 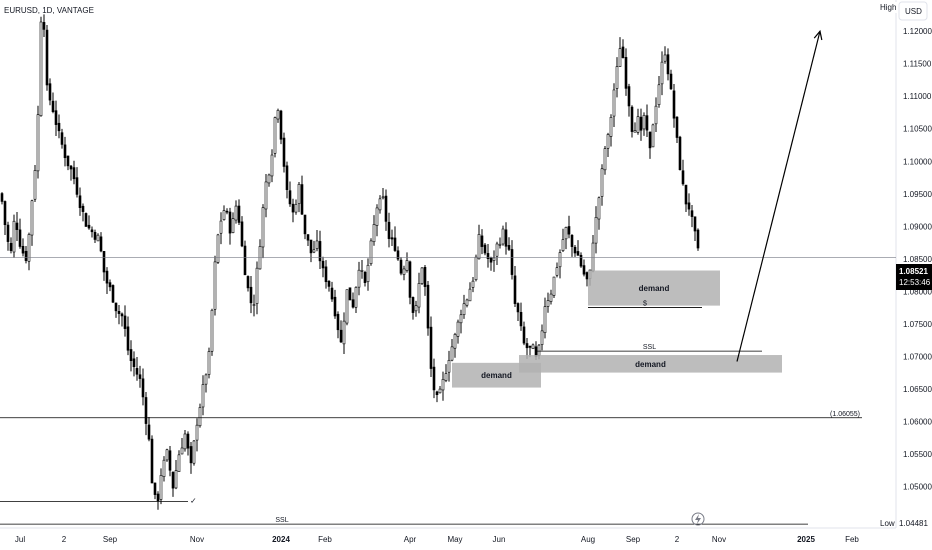 What do you see at coordinates (649, 347) in the screenshot?
I see `level-label: SSL` at bounding box center [649, 347].